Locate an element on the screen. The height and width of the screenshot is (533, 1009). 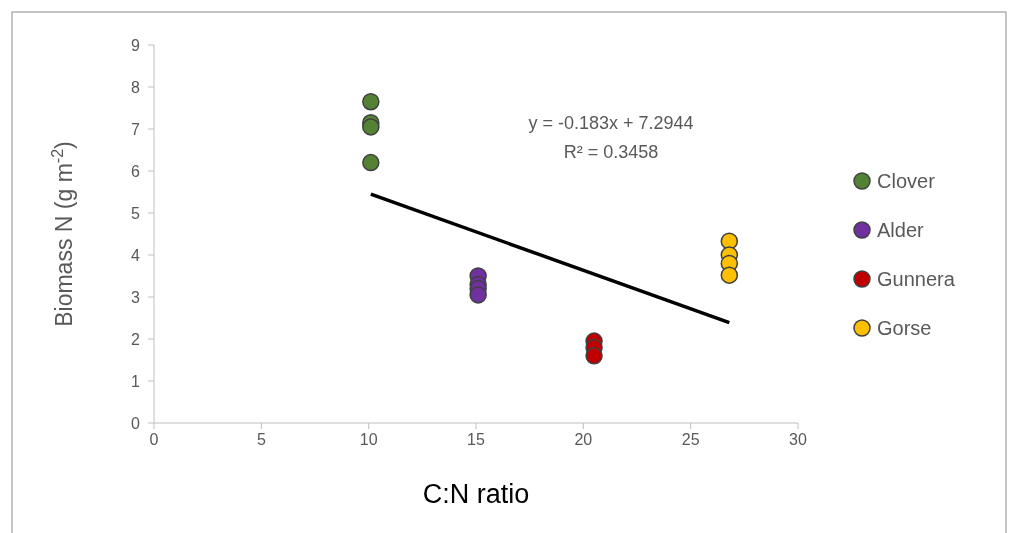
y-tick-label: 1 is located at coordinates (136, 381).